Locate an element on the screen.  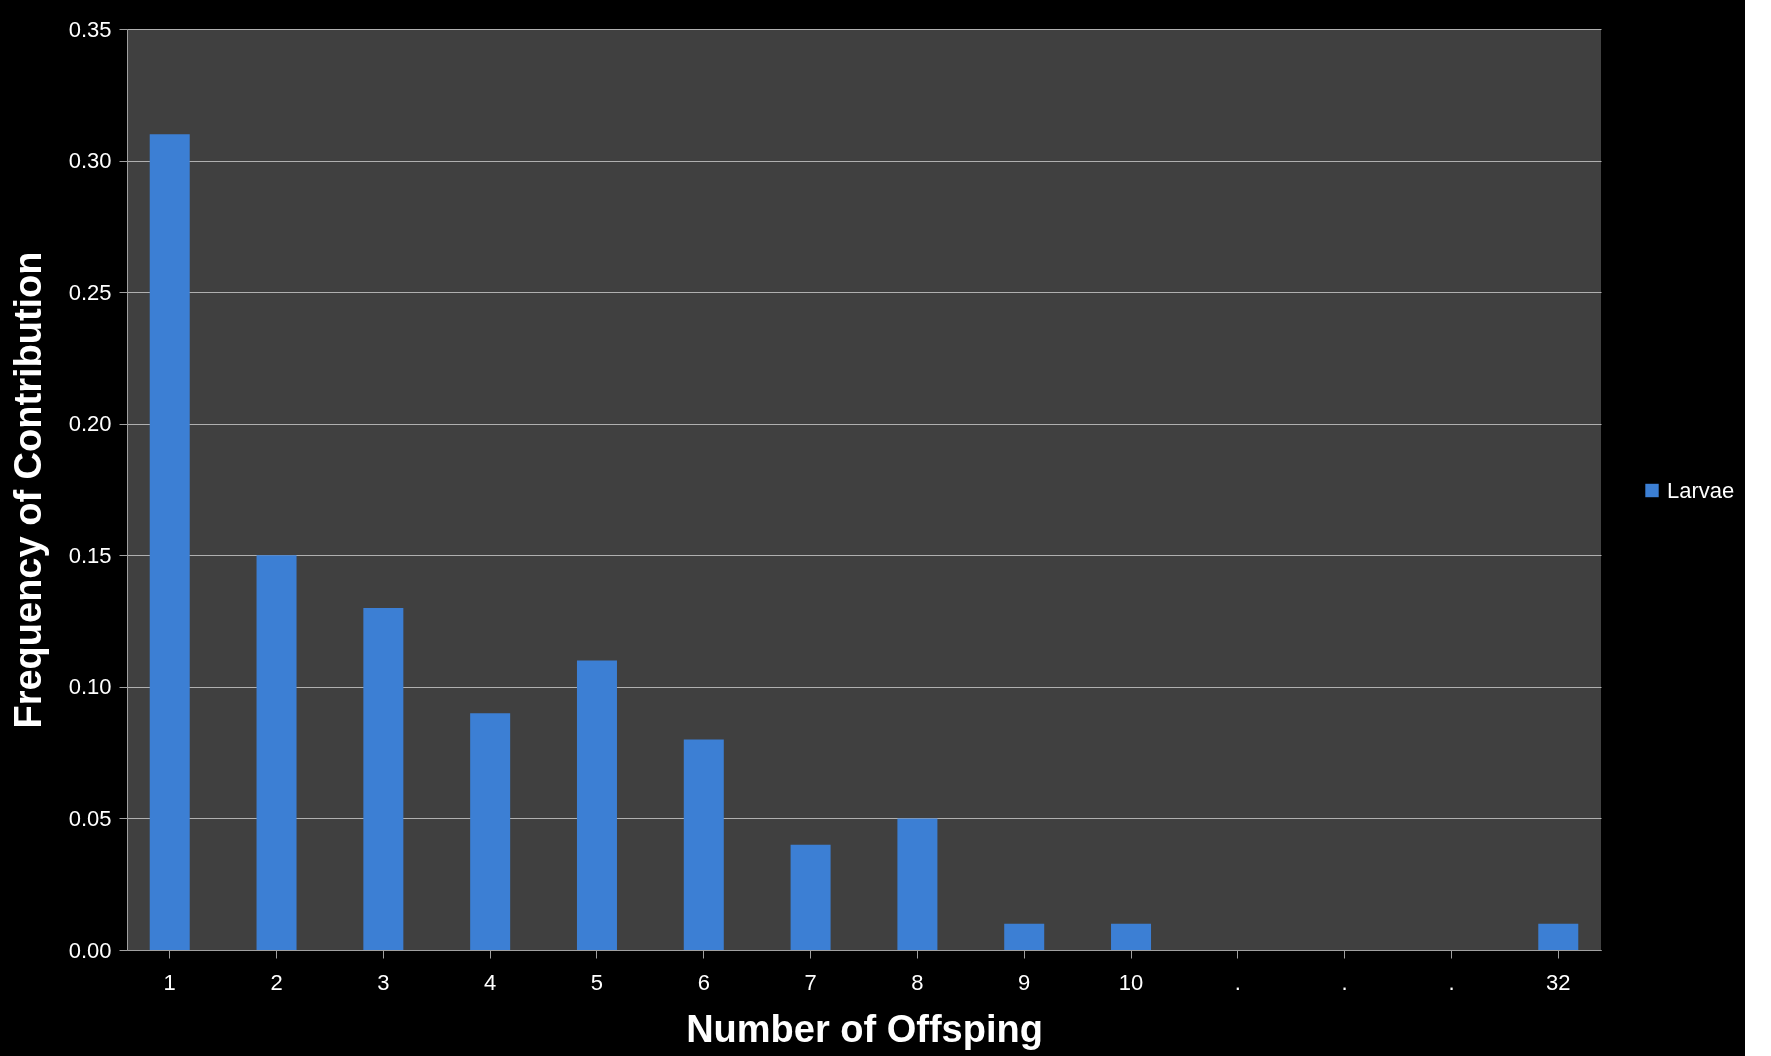
y-tick-label: 0.15 is located at coordinates (90, 555).